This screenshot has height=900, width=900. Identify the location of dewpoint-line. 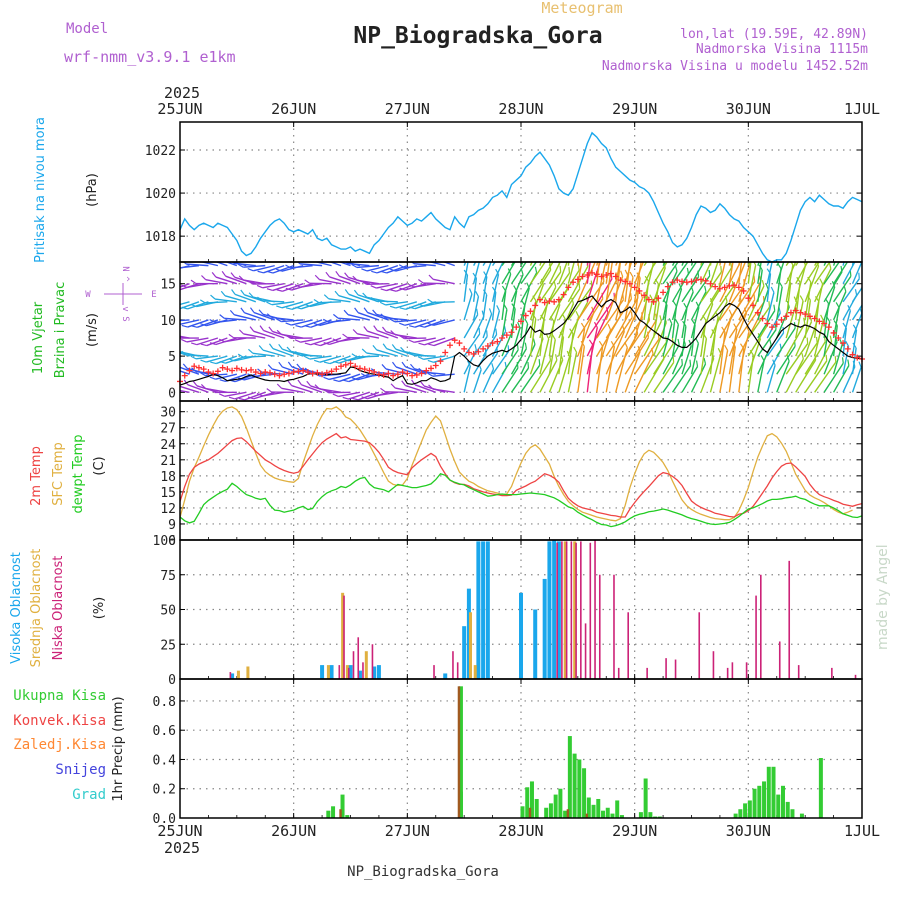
(521, 500).